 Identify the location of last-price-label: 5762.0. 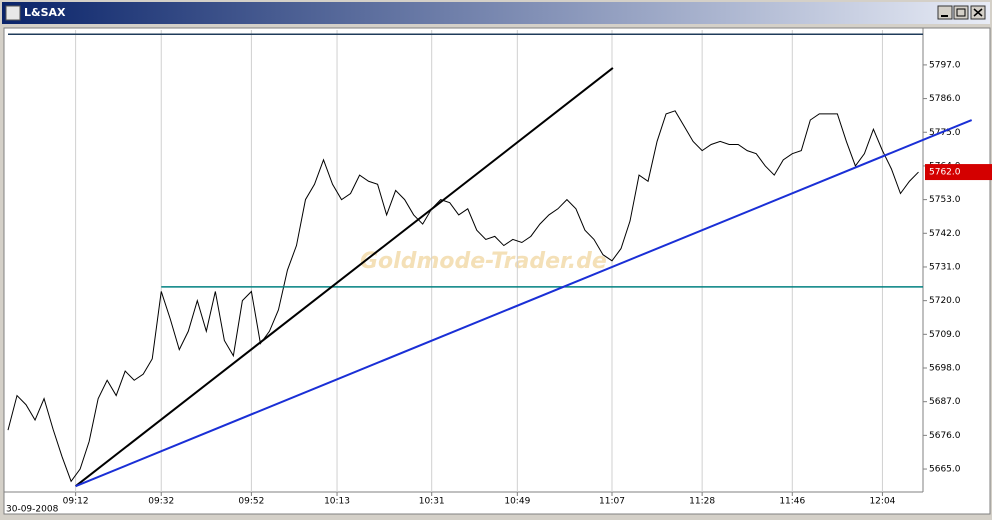
(945, 173).